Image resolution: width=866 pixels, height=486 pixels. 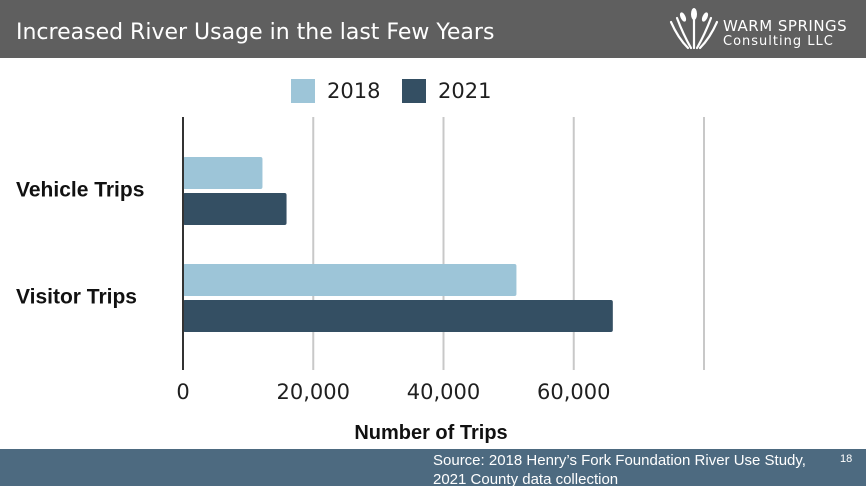 I want to click on x-tick-label: 20,000, so click(x=313, y=392).